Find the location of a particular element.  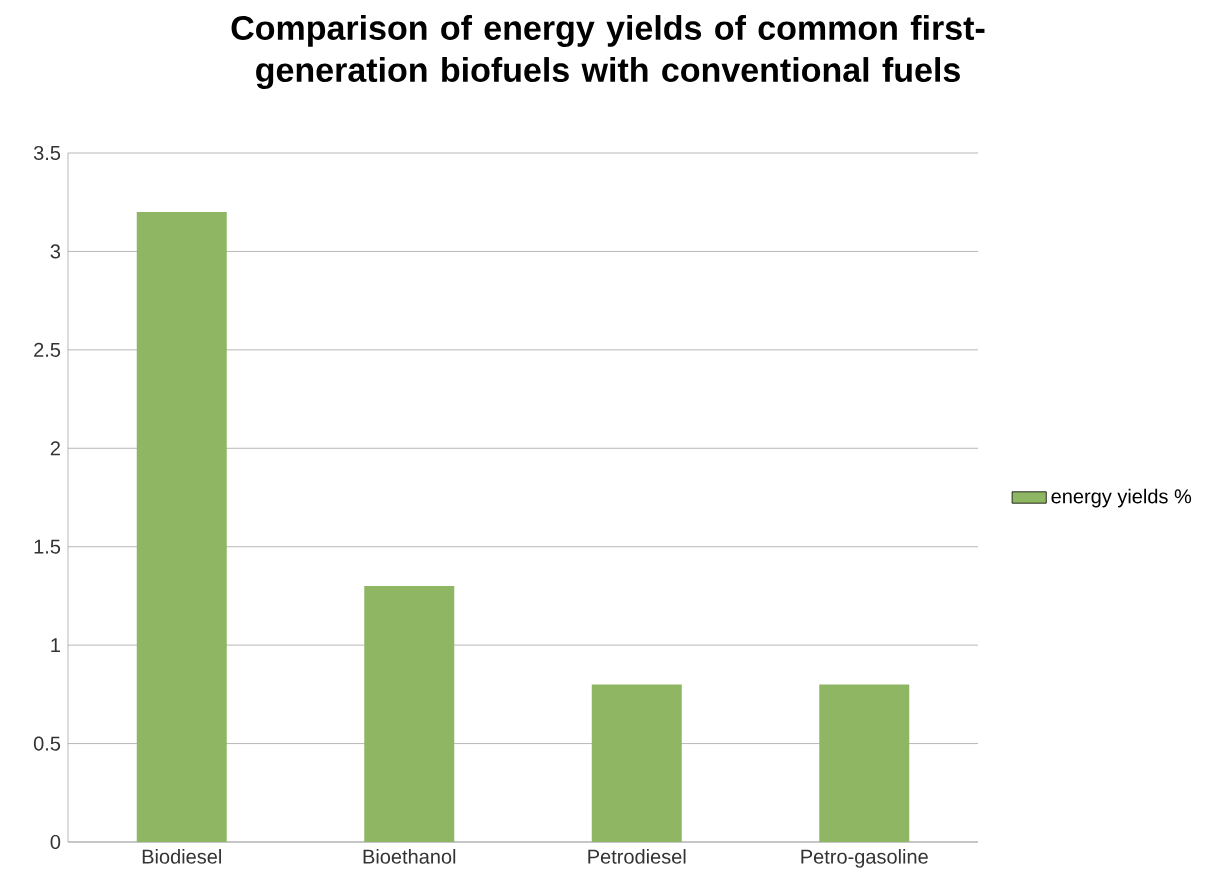

y-tick-label: 1 is located at coordinates (55, 645).